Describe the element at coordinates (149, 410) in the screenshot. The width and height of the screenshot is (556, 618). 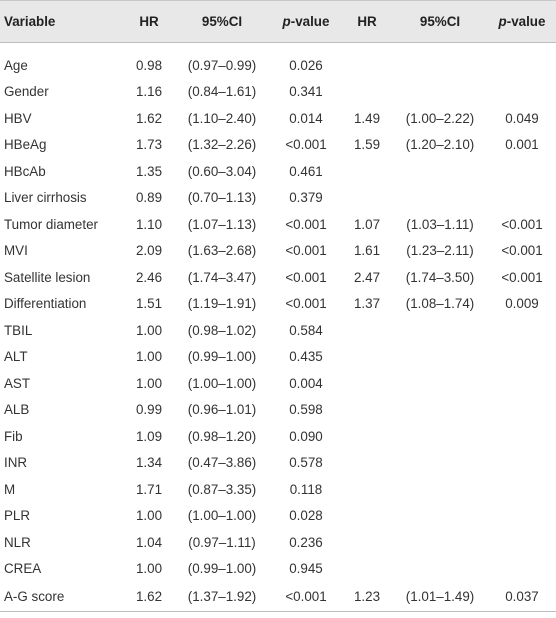
I see `cell-hr-univariate: 0.99` at that location.